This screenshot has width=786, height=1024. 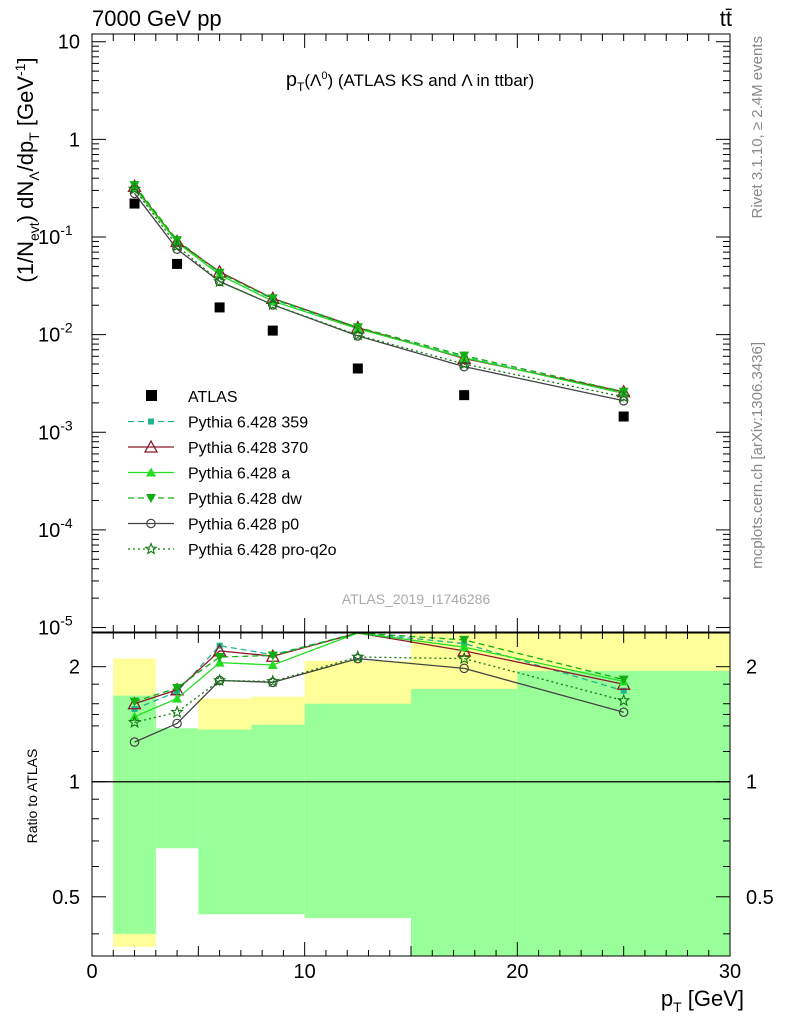 What do you see at coordinates (239, 474) in the screenshot?
I see `legend-label: Pythia 6.428 a` at bounding box center [239, 474].